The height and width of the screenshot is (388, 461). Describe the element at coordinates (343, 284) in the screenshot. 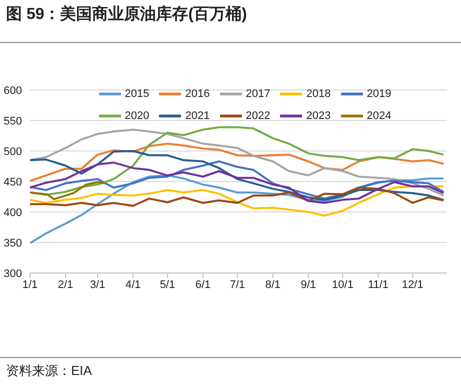

I see `x-tick-label: 10/1` at that location.